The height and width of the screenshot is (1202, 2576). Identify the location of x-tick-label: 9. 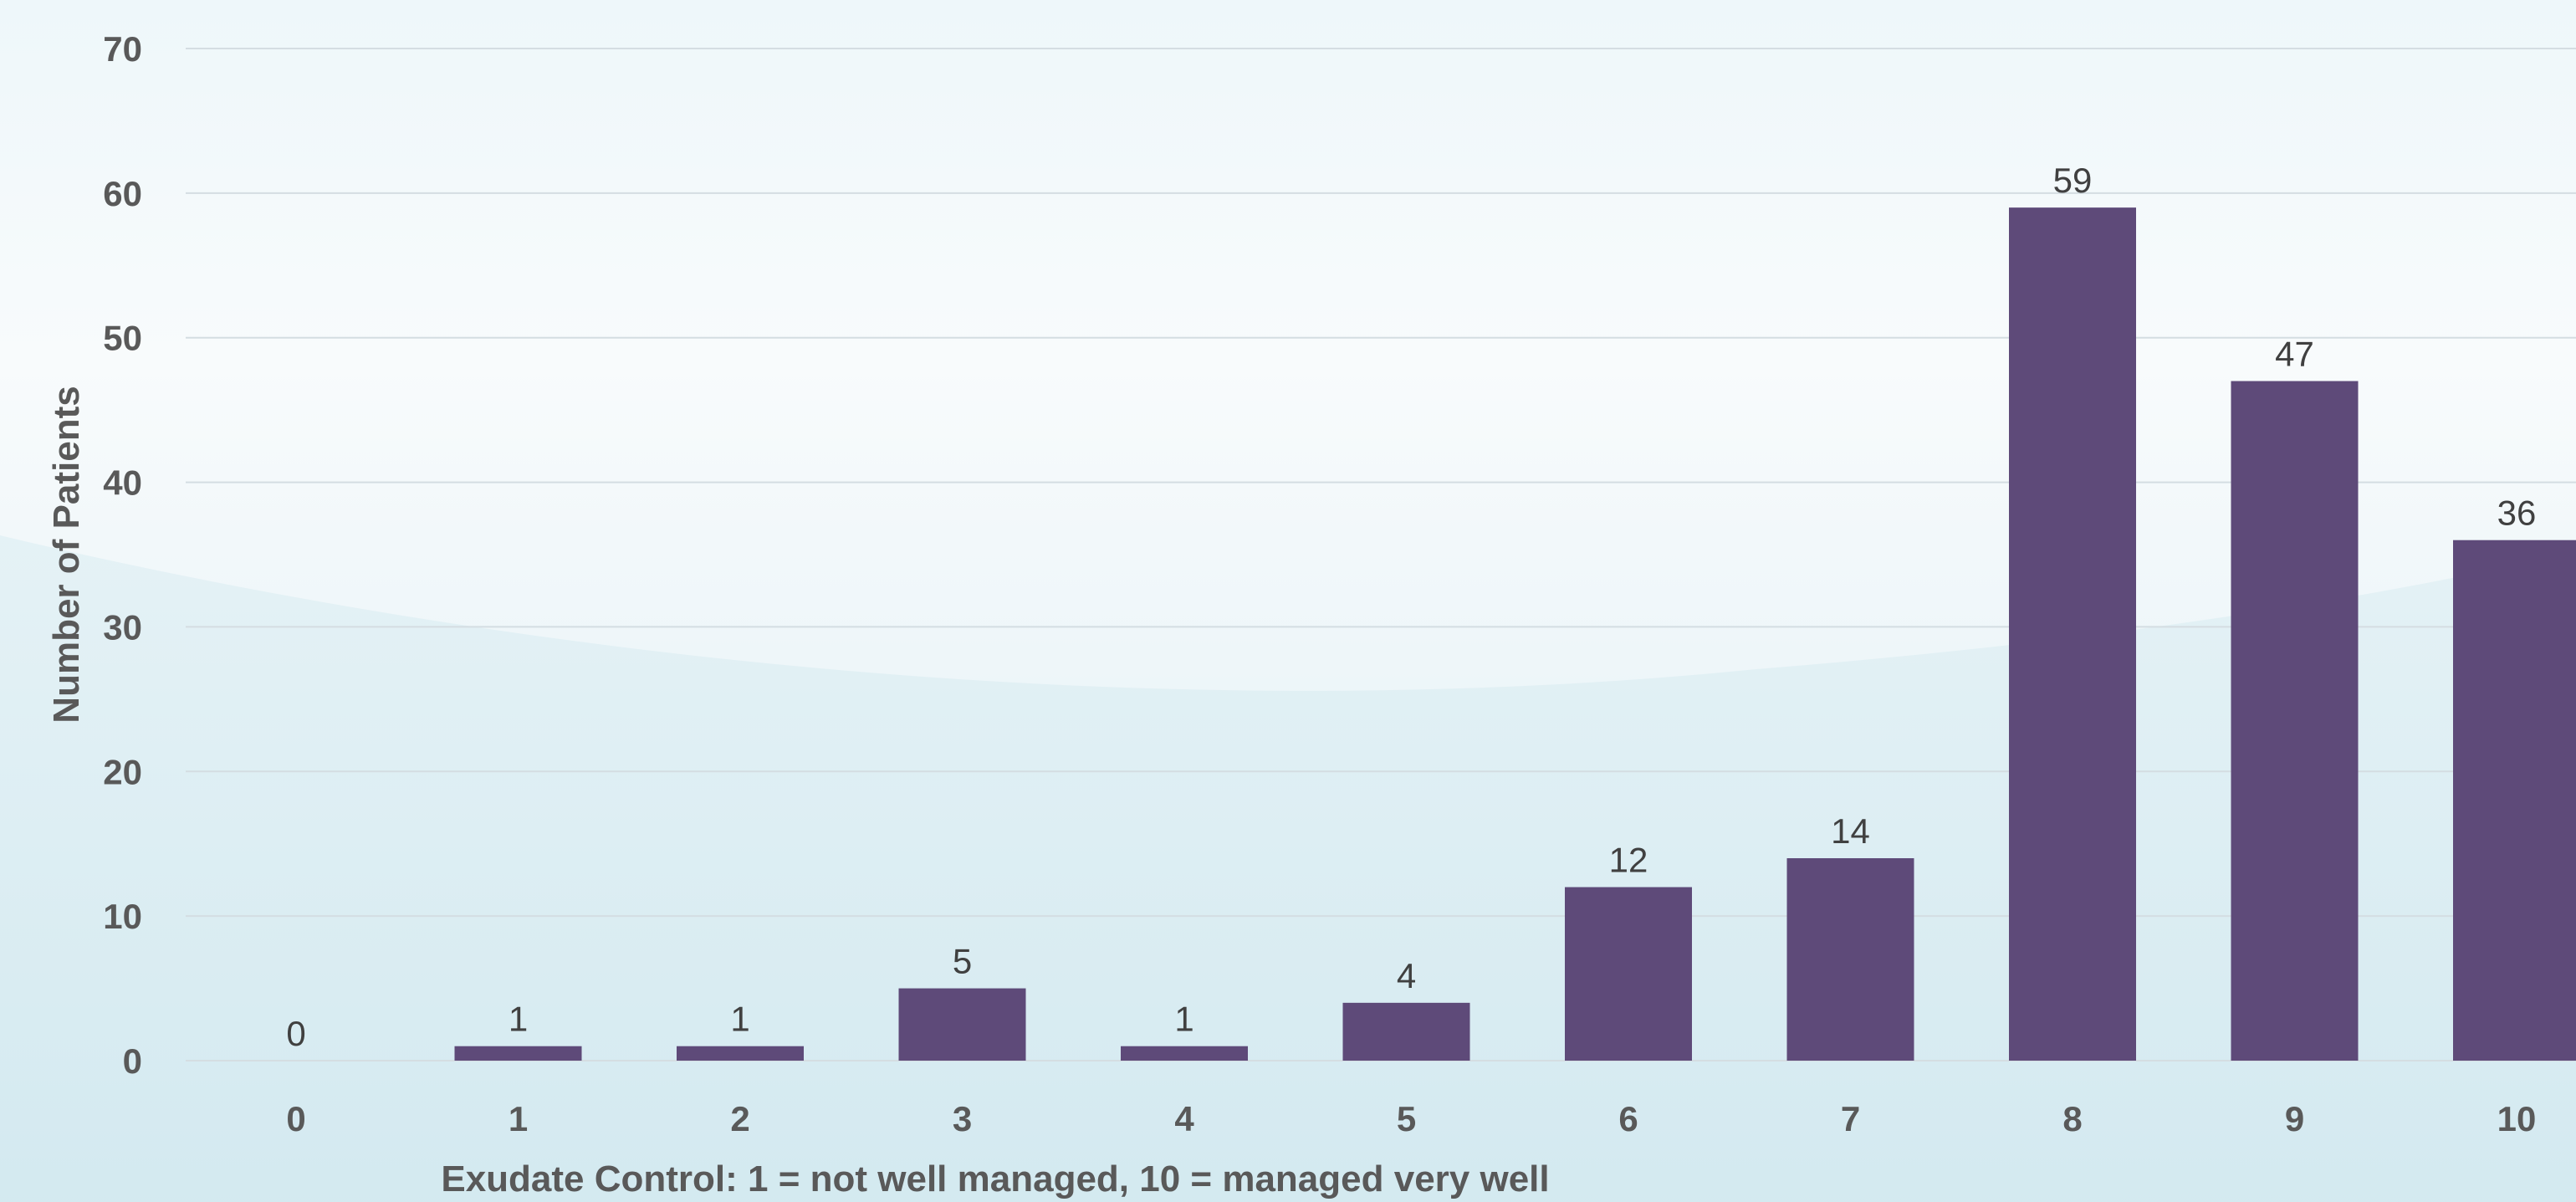
(2294, 1118).